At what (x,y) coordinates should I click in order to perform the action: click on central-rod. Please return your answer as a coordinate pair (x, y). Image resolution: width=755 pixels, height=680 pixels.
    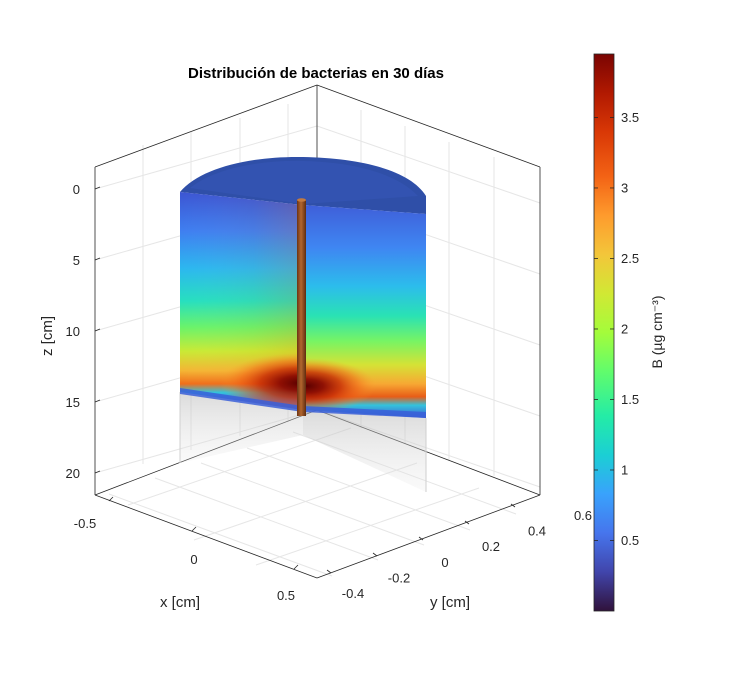
    Looking at the image, I should click on (301, 308).